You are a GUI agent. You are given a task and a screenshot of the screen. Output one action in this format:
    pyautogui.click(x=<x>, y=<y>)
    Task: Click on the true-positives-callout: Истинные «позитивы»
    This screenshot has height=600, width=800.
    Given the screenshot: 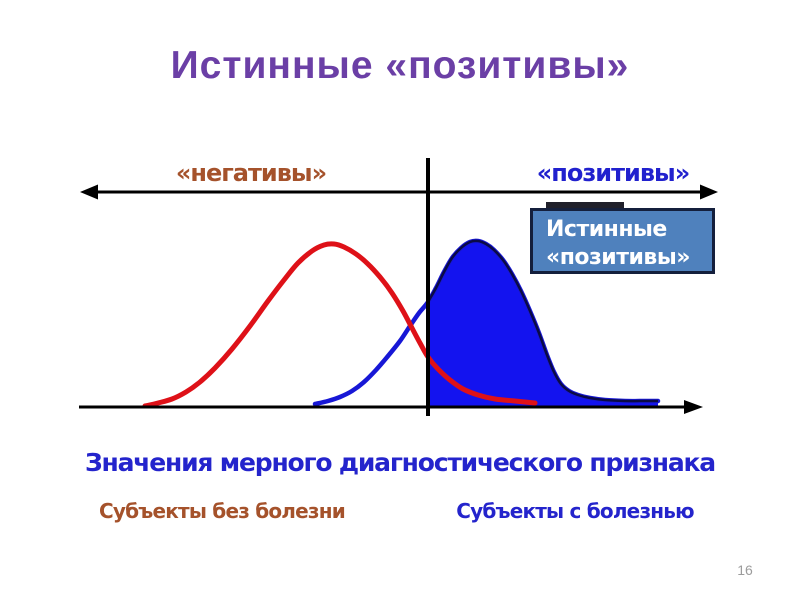 What is the action you would take?
    pyautogui.click(x=622, y=241)
    